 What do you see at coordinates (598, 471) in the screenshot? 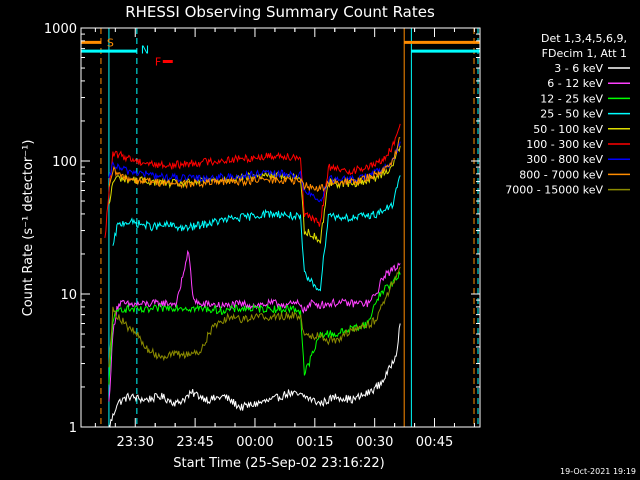
I see `footer-timestamp: 19-Oct-2021 19:19` at bounding box center [598, 471].